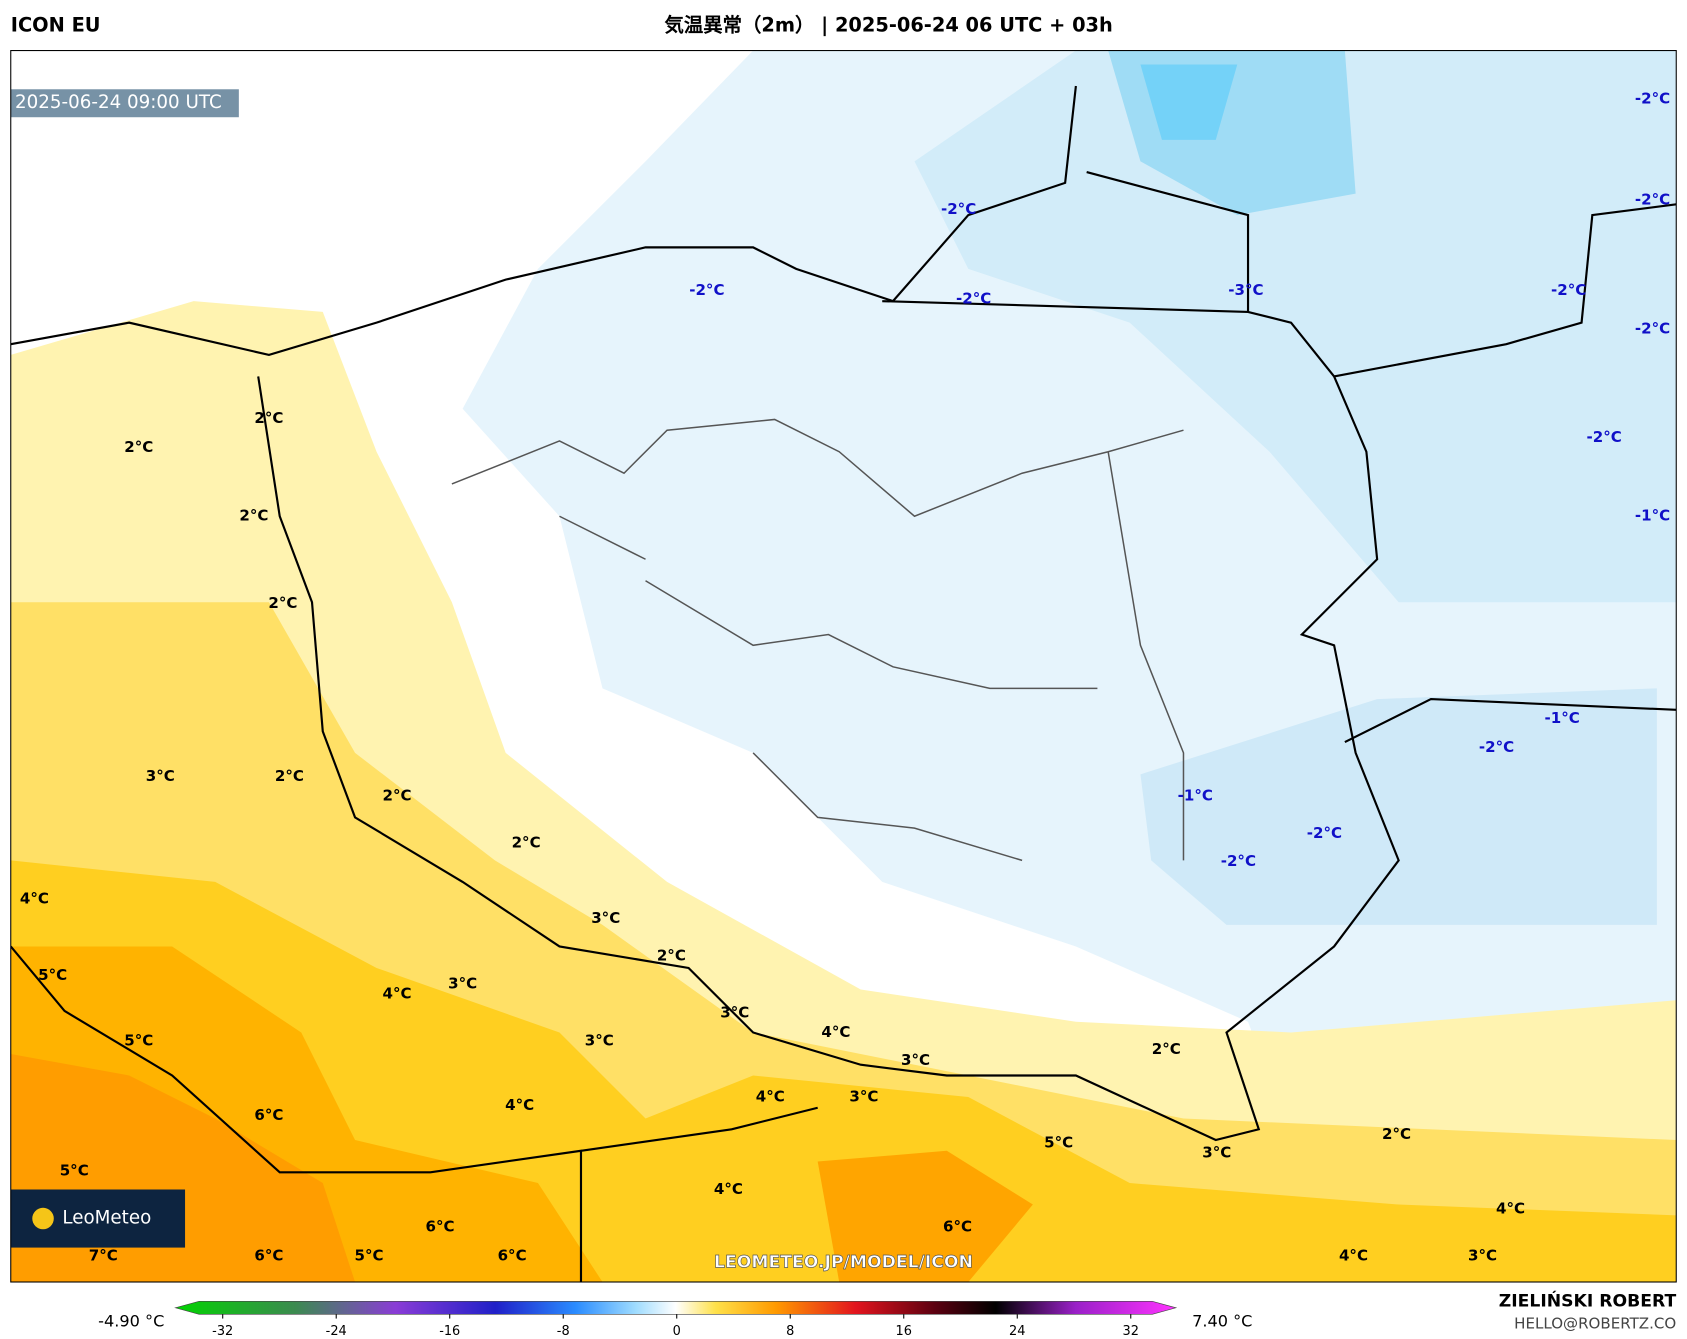  I want to click on watermark: LEOMETEO.JP/MODEL/ICON, so click(843, 1263).